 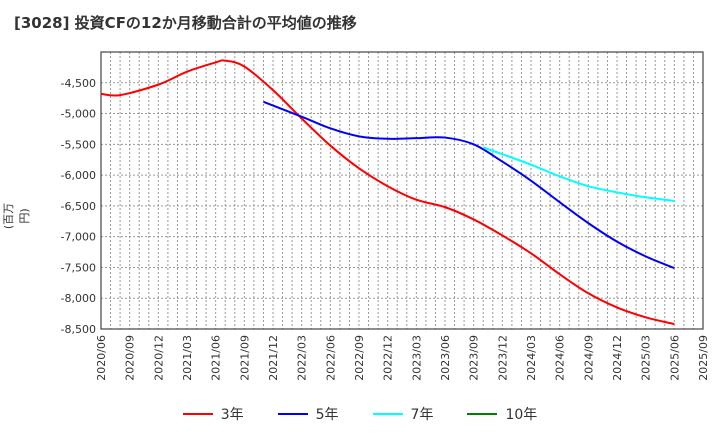 What do you see at coordinates (78, 175) in the screenshot?
I see `y-tick-label: -6,000` at bounding box center [78, 175].